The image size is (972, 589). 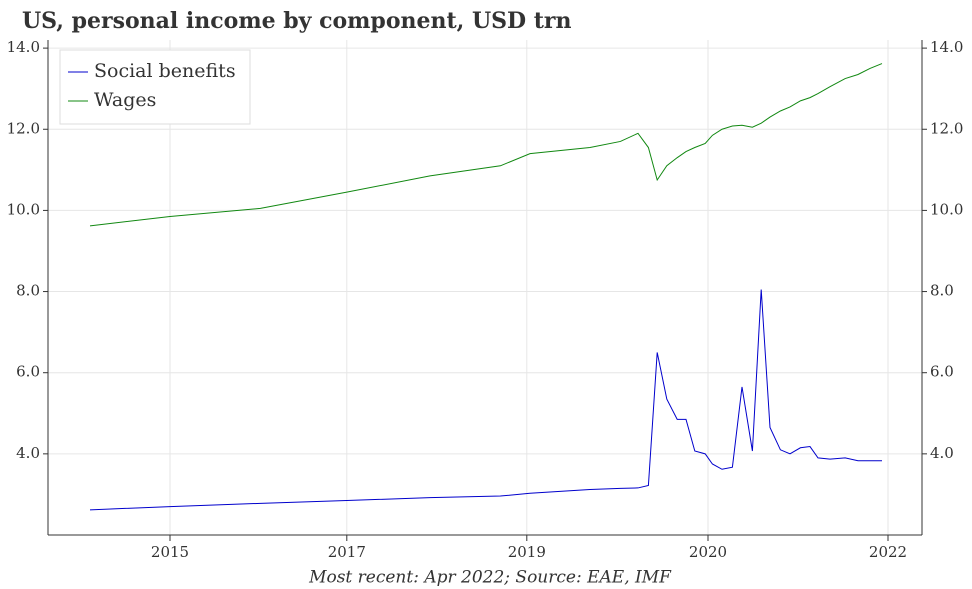 What do you see at coordinates (527, 552) in the screenshot?
I see `x-tick-label: 2019` at bounding box center [527, 552].